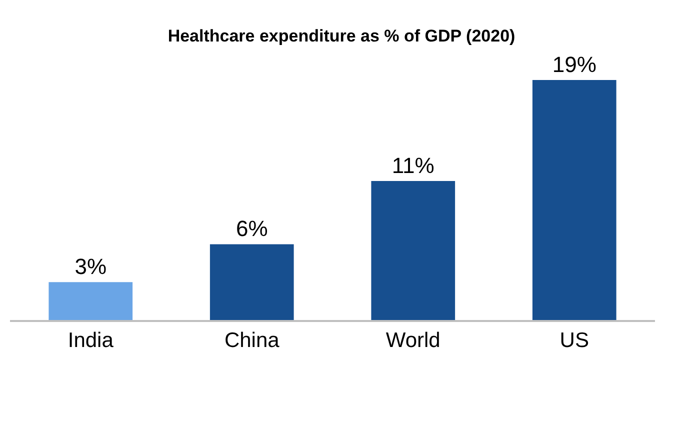 The height and width of the screenshot is (425, 683). What do you see at coordinates (574, 340) in the screenshot?
I see `x-tick-label: US` at bounding box center [574, 340].